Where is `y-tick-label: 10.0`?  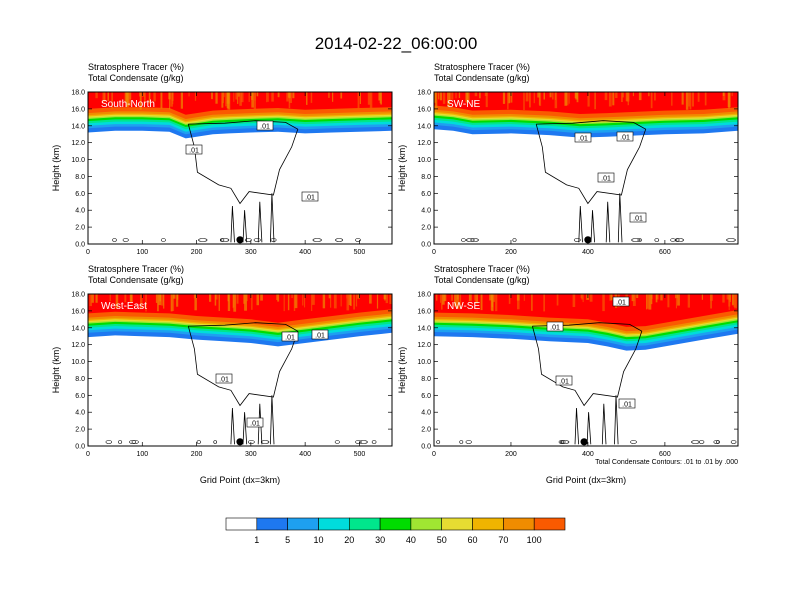 y-tick-label: 10.0 is located at coordinates (424, 160).